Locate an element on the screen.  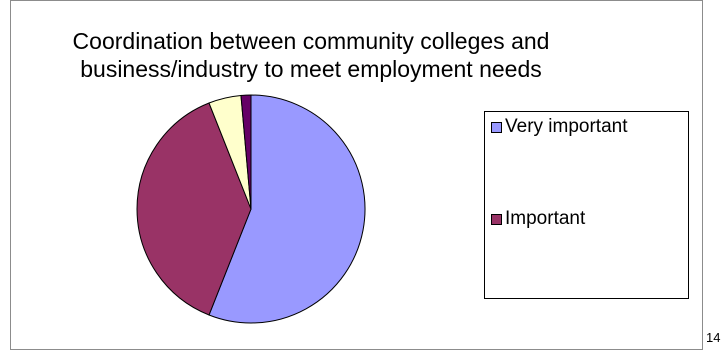
legend-swatch-important is located at coordinates (496, 219).